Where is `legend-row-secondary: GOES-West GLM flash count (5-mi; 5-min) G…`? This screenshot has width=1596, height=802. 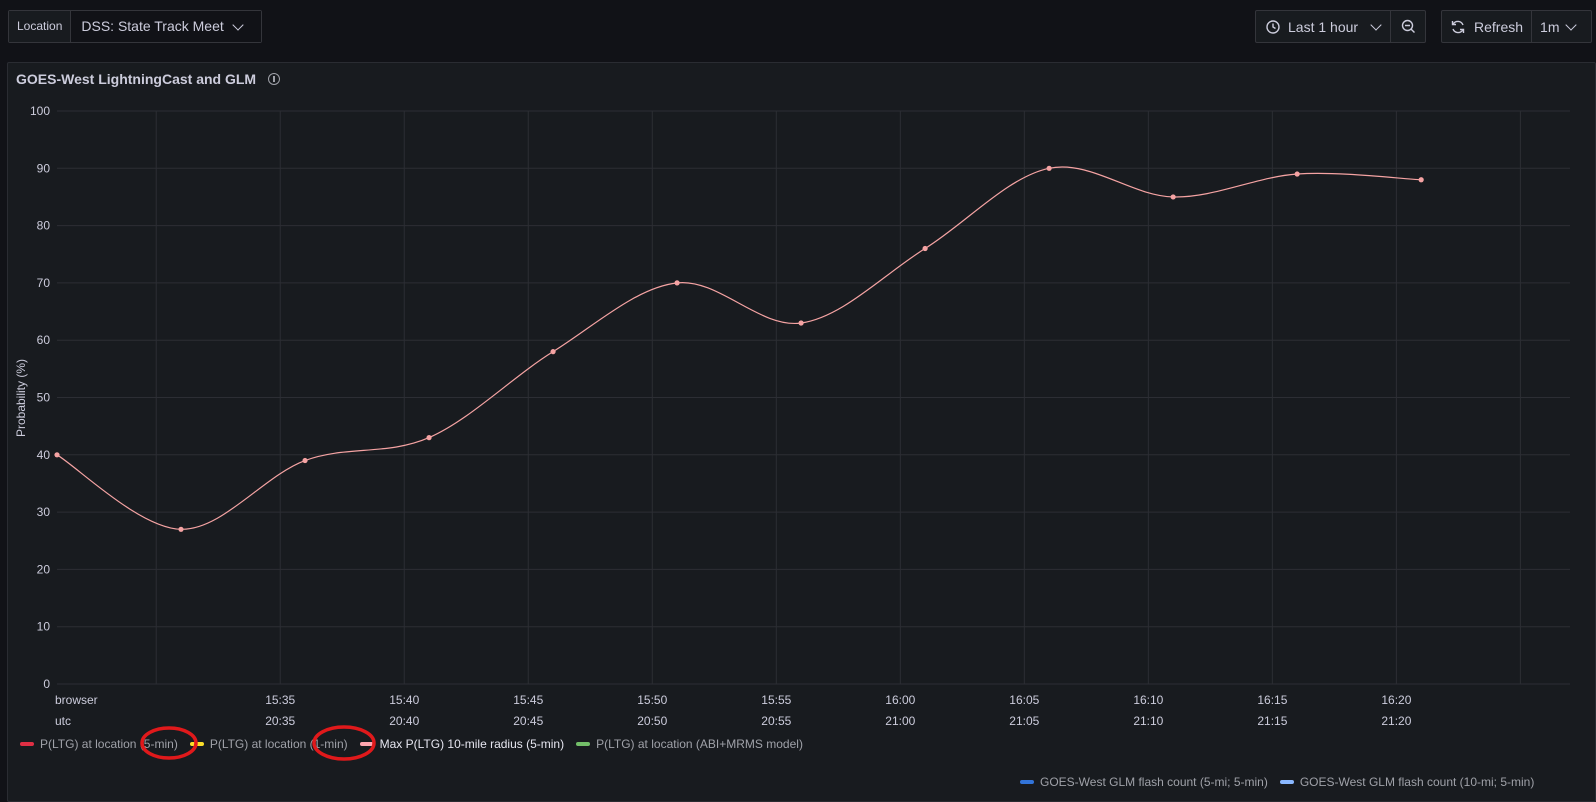
legend-row-secondary: GOES-West GLM flash count (5-mi; 5-min) G… is located at coordinates (1283, 782).